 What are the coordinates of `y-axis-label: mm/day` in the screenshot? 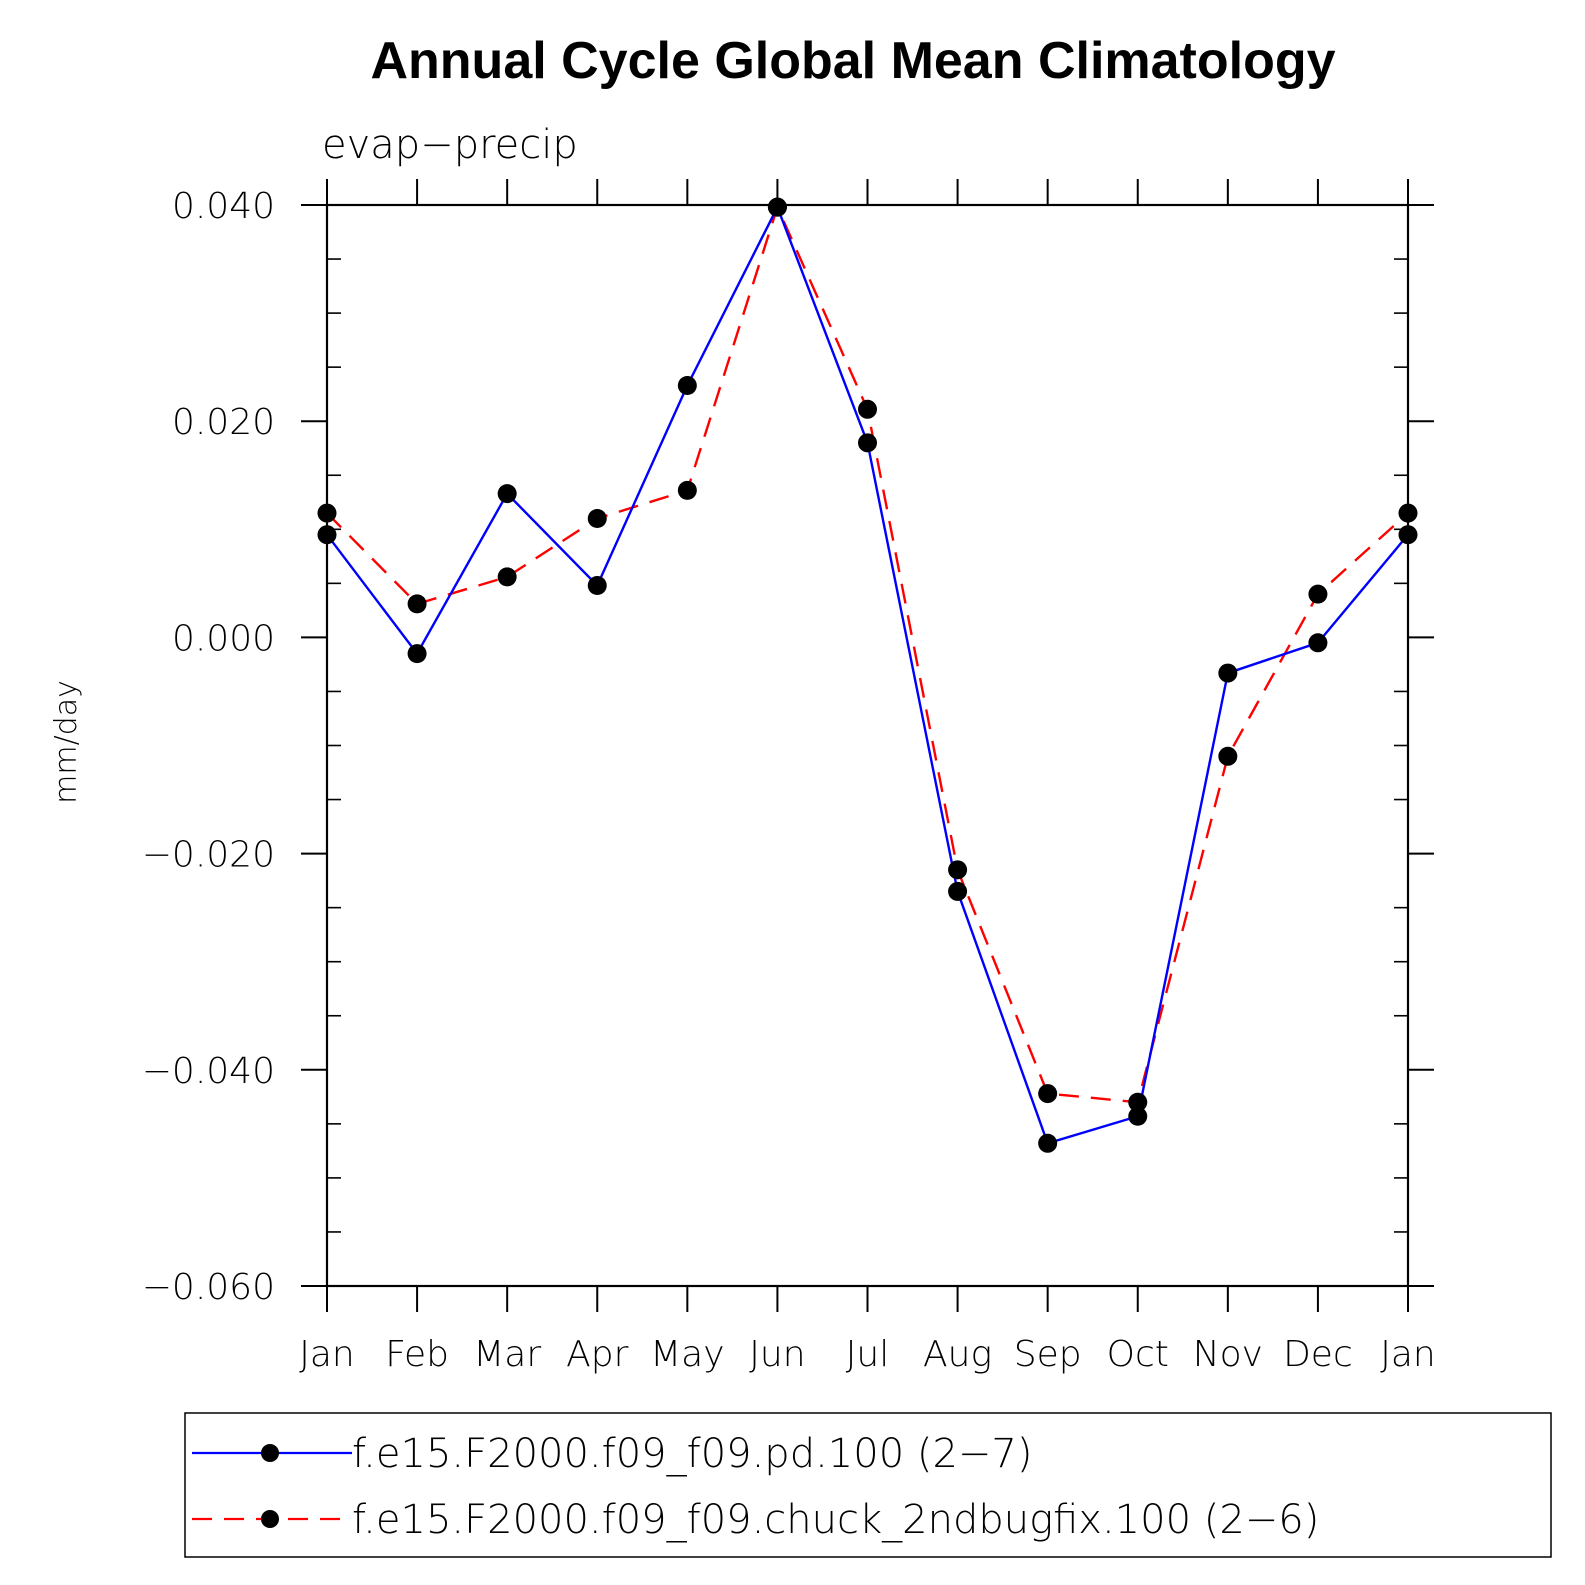 It's located at (66, 742).